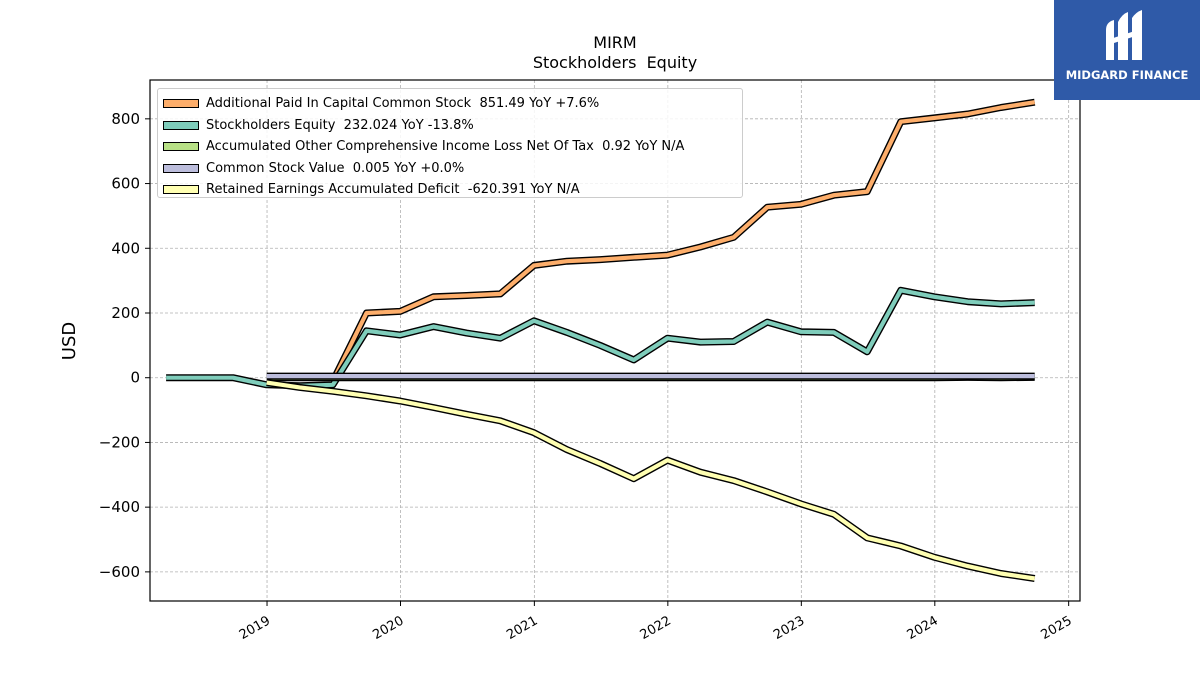  I want to click on legend-item: Stockholders Equity 232.024 YoY -13.8%, so click(450, 126).